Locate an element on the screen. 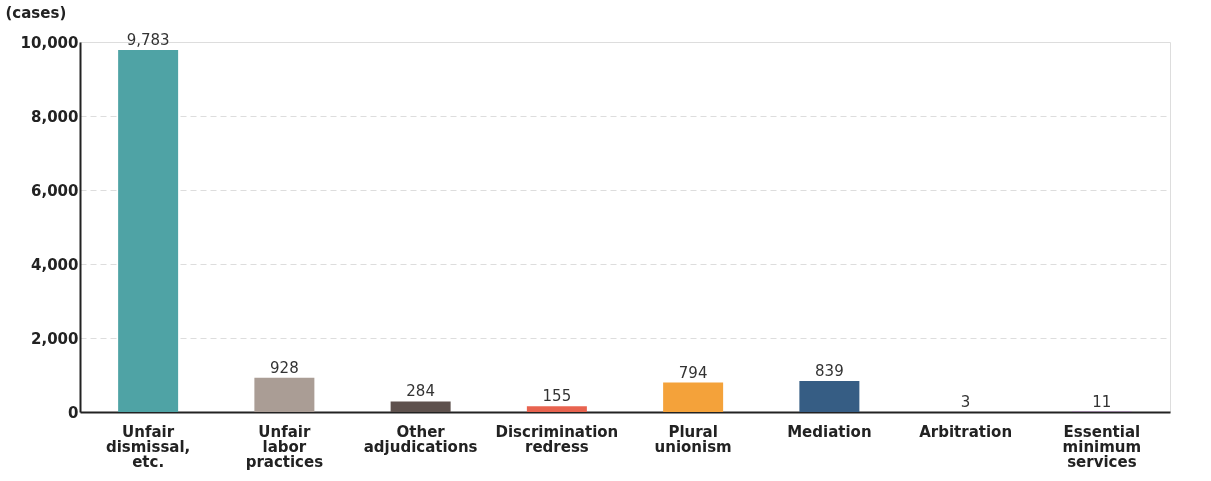 Image resolution: width=1211 pixels, height=481 pixels. y-tick-label: 6,000 is located at coordinates (55, 190).